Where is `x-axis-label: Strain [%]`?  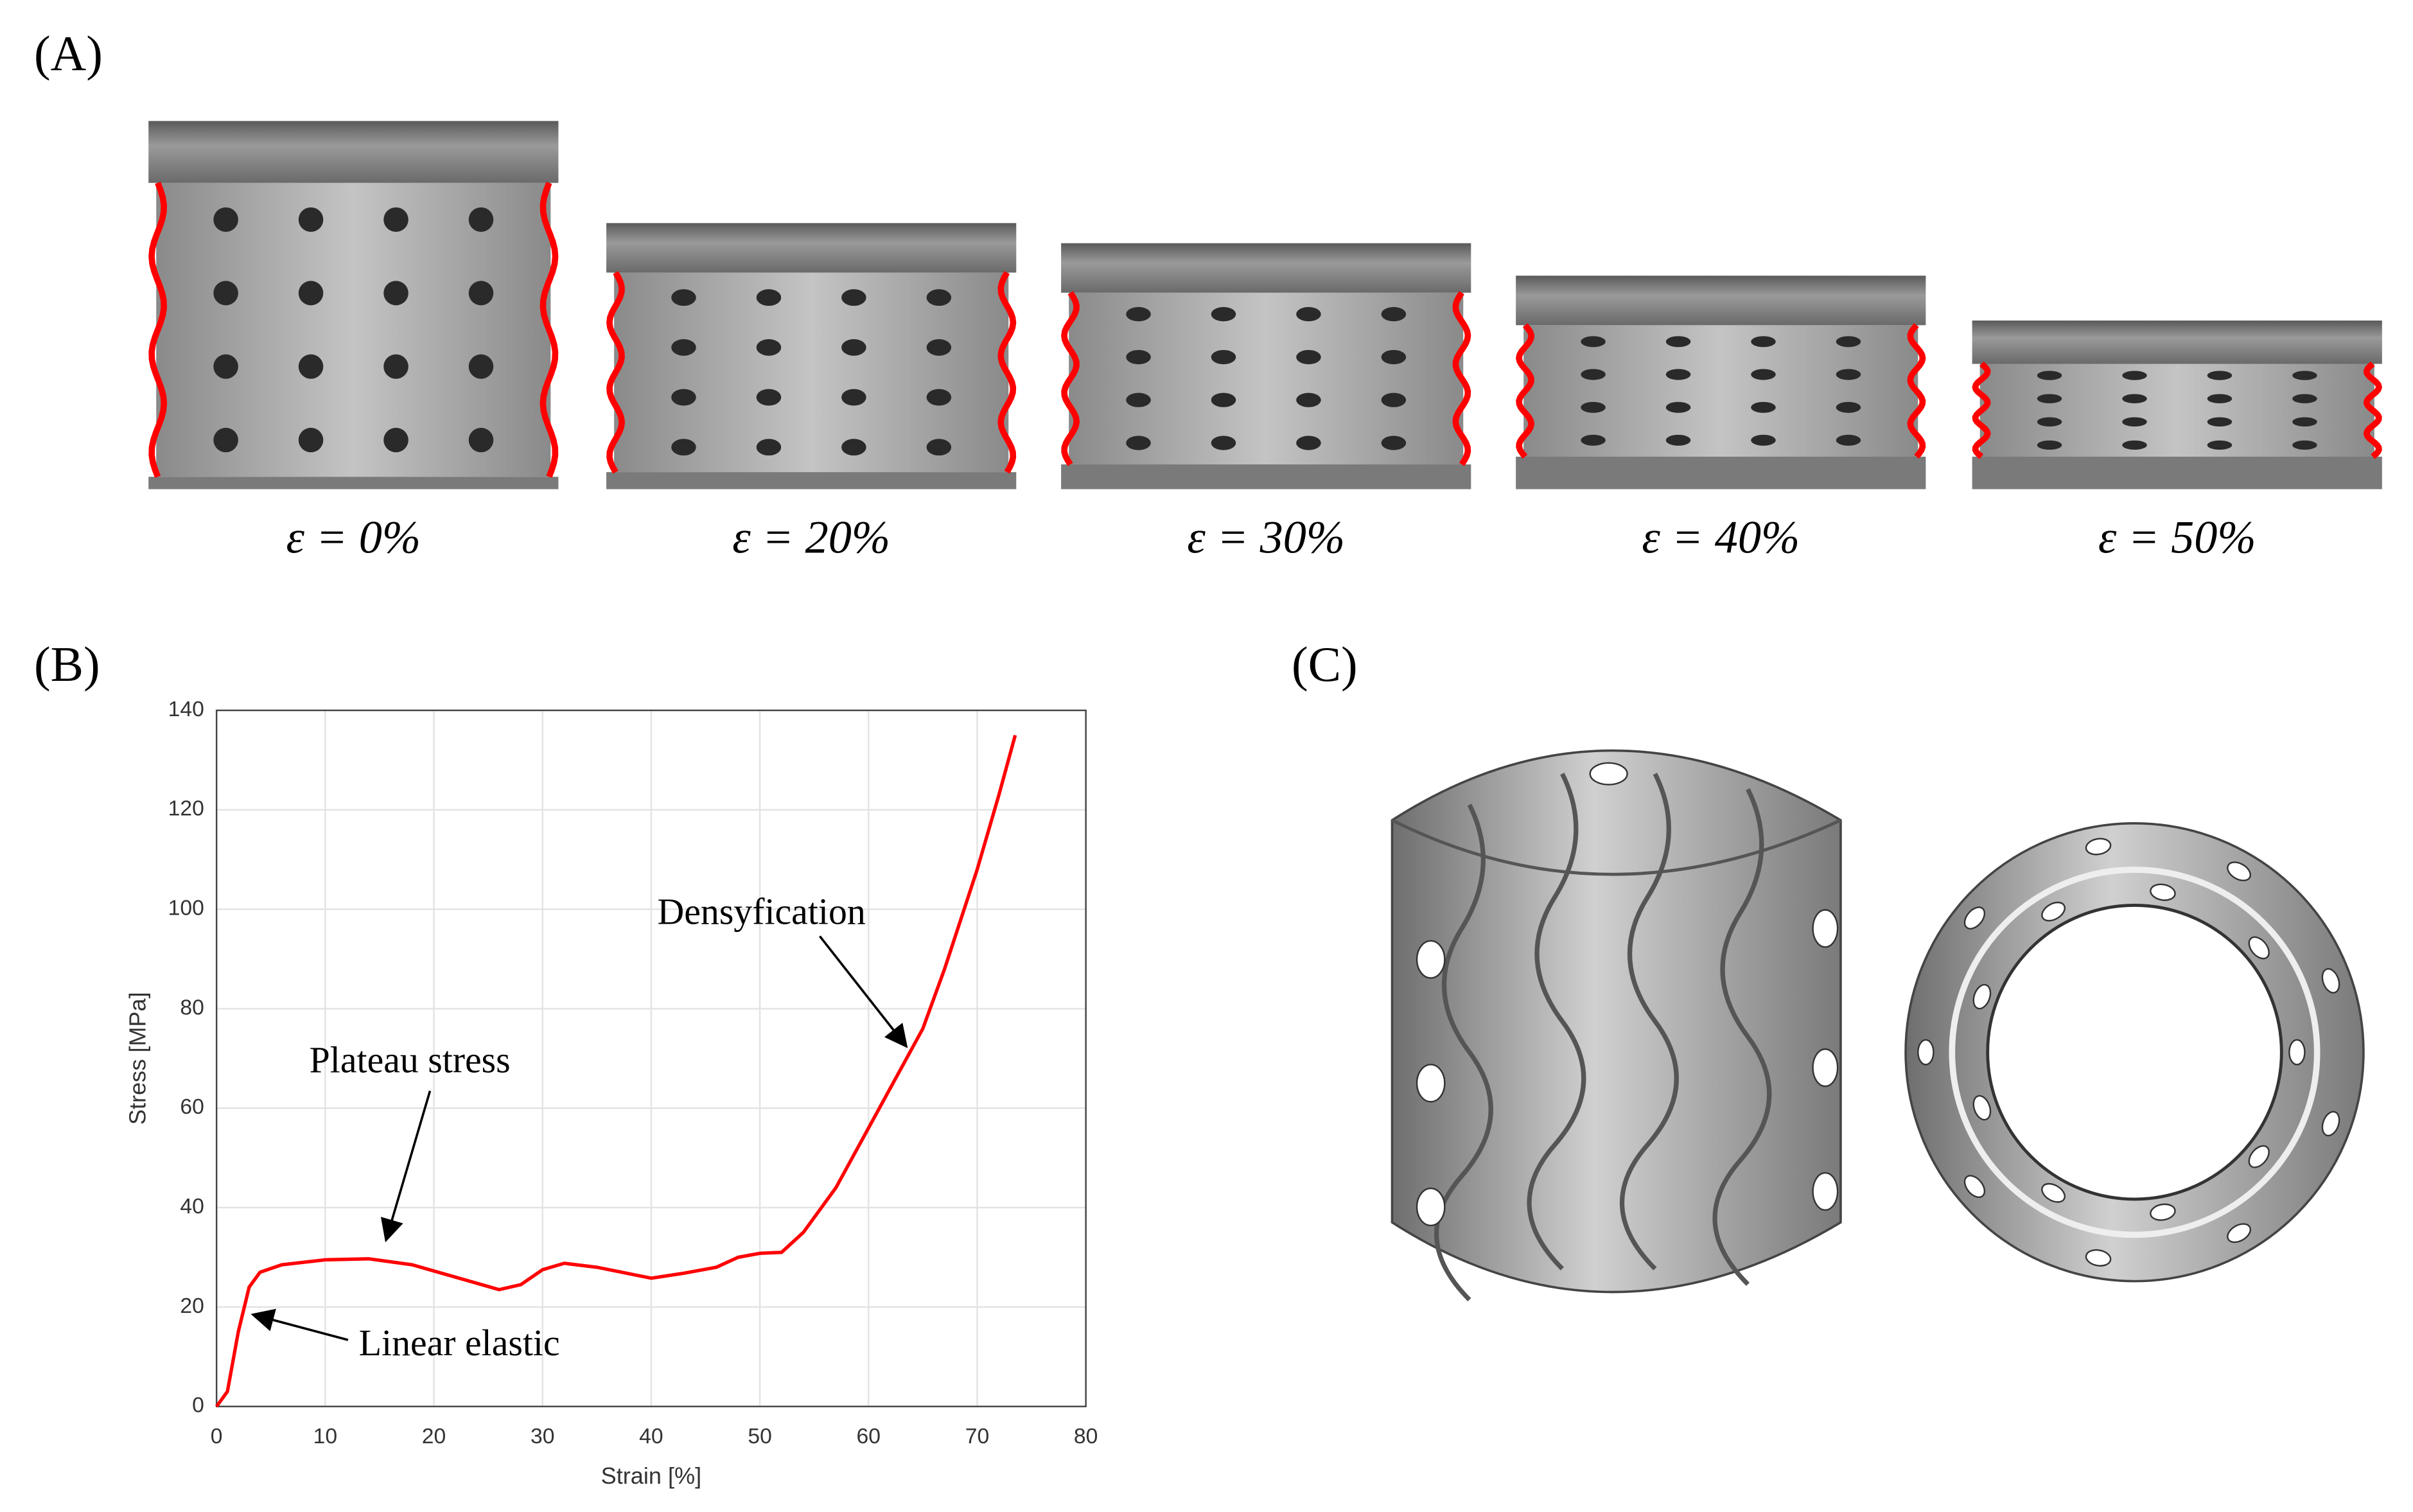
x-axis-label: Strain [%] is located at coordinates (651, 1476).